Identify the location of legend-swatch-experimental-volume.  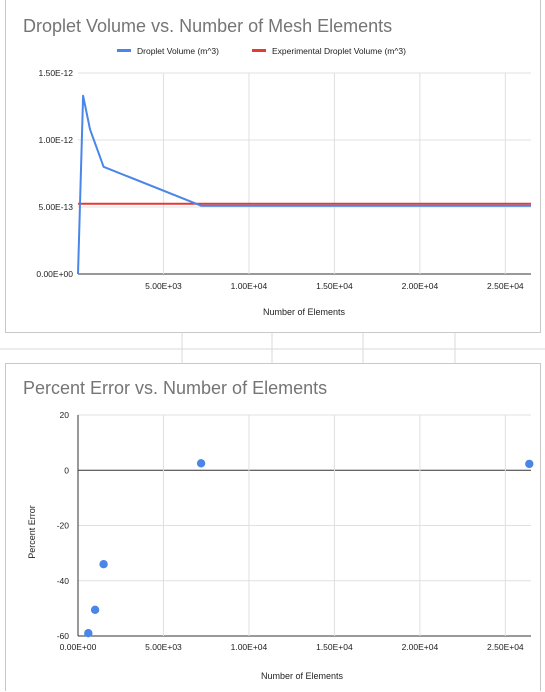
(259, 50).